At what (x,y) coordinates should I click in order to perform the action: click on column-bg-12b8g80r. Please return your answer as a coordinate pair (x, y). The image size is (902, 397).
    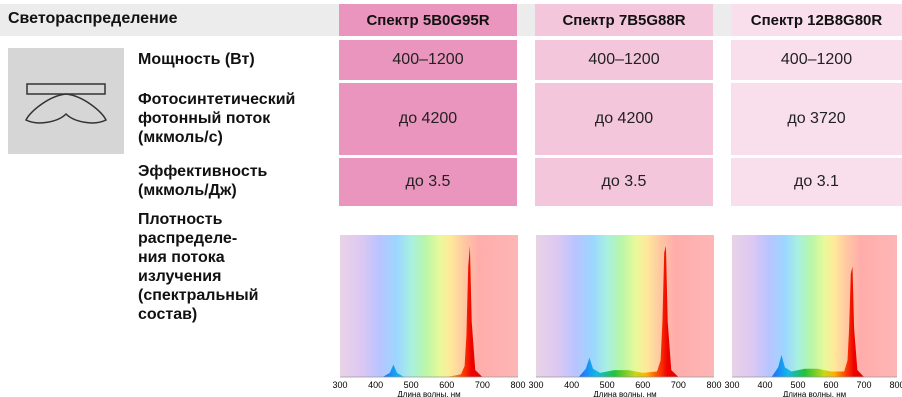
    Looking at the image, I should click on (816, 123).